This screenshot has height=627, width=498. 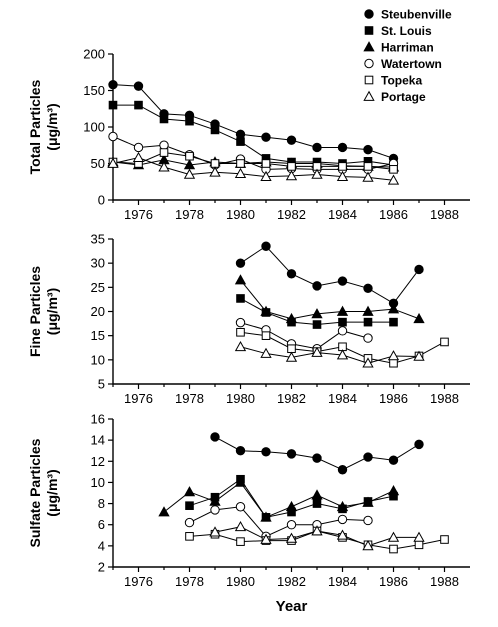 I want to click on y-axis-label: Fine Particles(μg/m³), so click(x=43, y=311).